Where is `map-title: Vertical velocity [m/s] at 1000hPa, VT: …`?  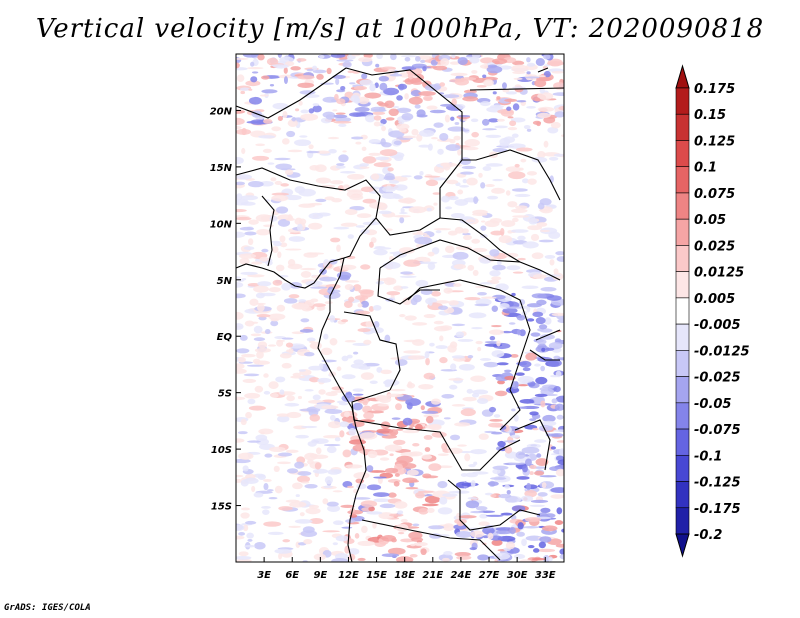
map-title: Vertical velocity [m/s] at 1000hPa, VT: … is located at coordinates (400, 29).